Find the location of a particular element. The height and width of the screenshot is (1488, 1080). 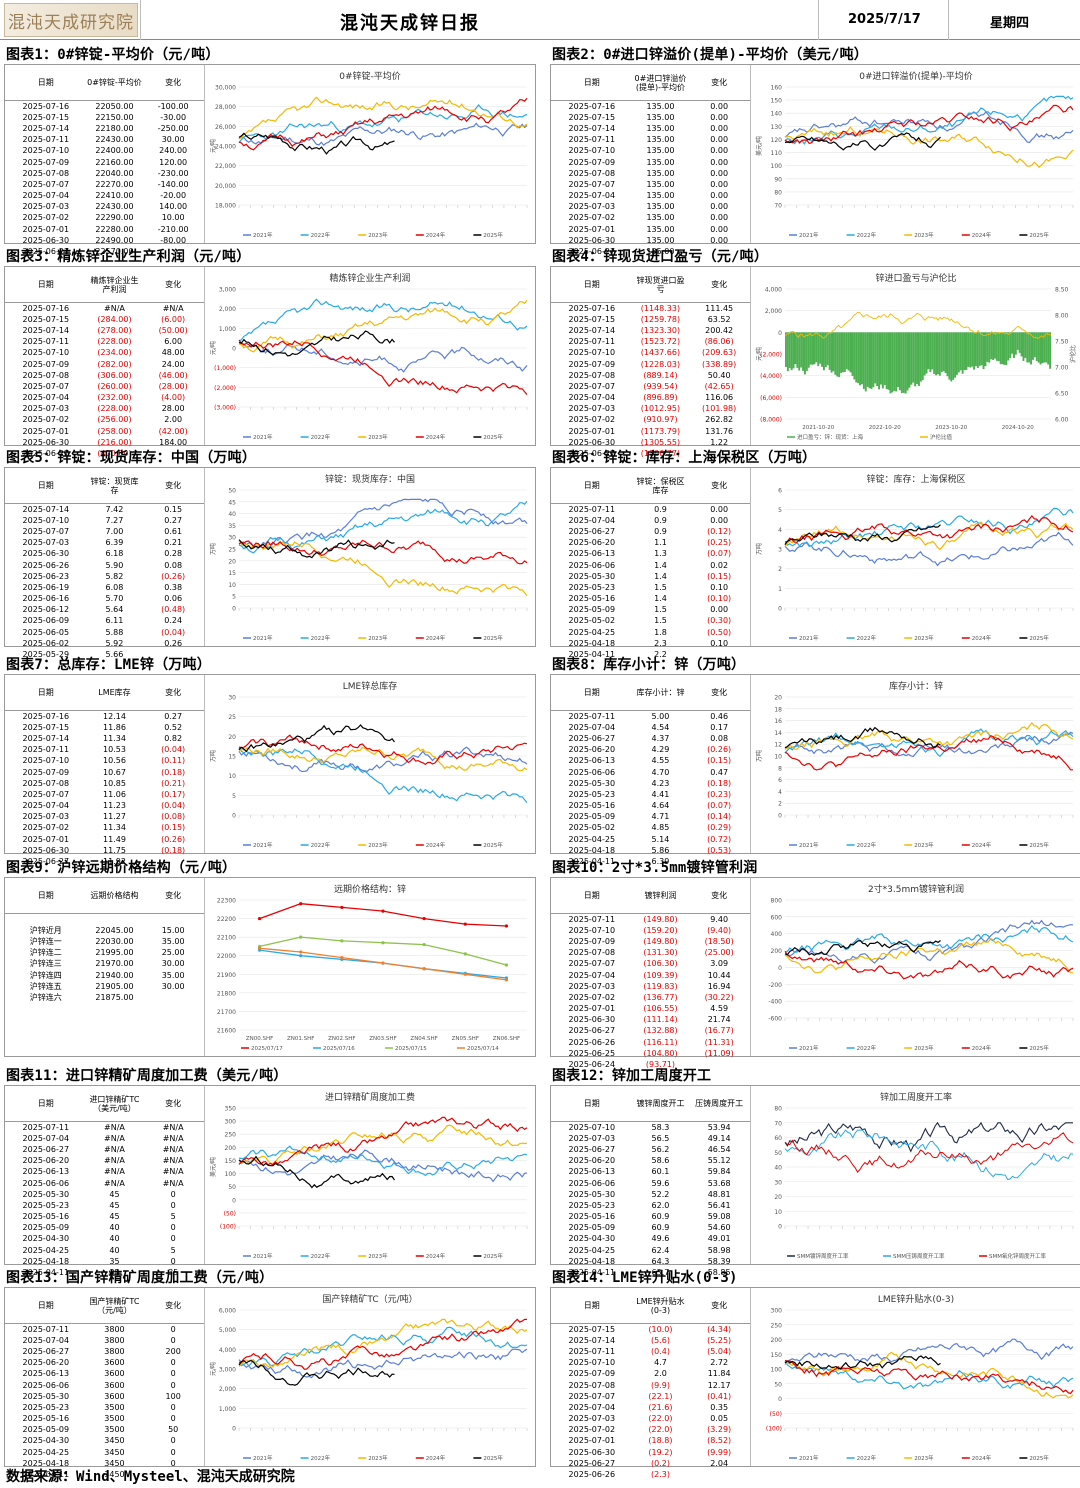

table-cell: 111.45 is located at coordinates (719, 308).